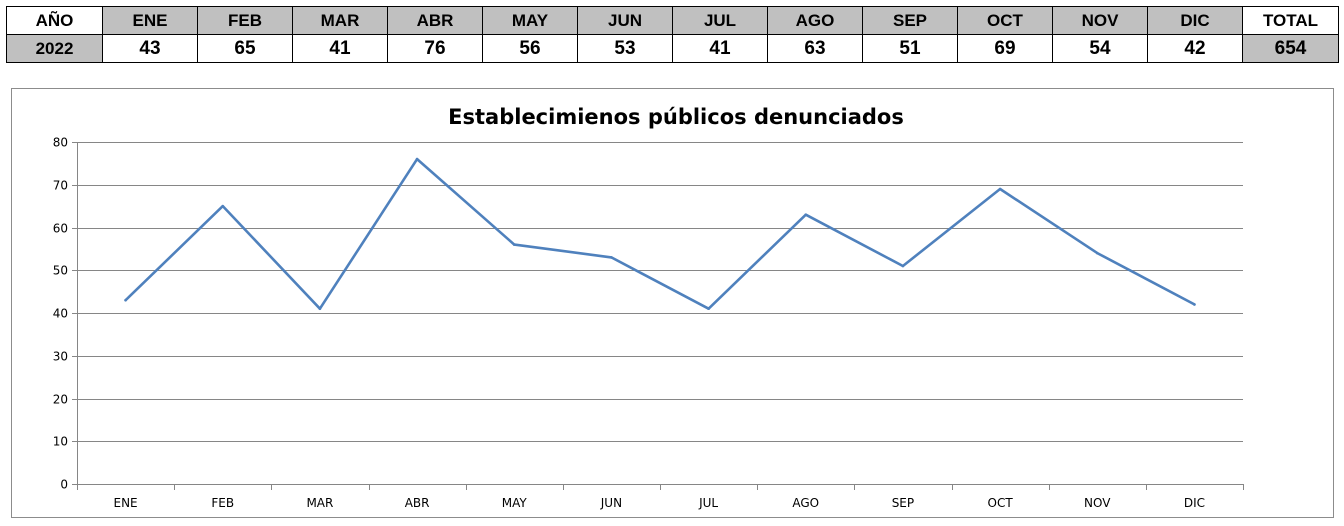  I want to click on y-tick-label: 40, so click(60, 314).